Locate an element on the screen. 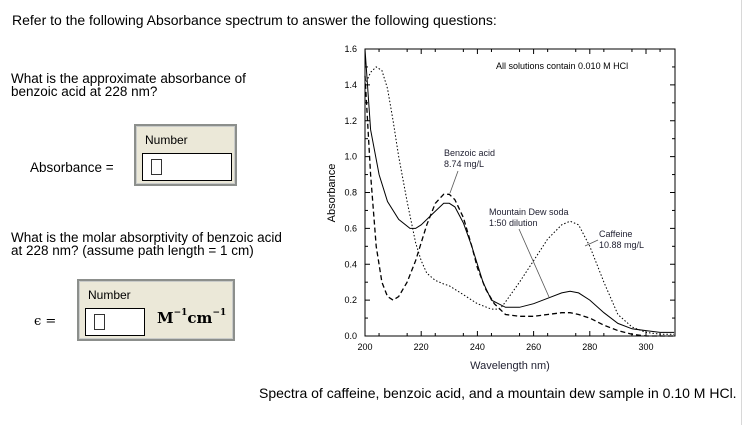  x-tick-label: 260 is located at coordinates (533, 347).